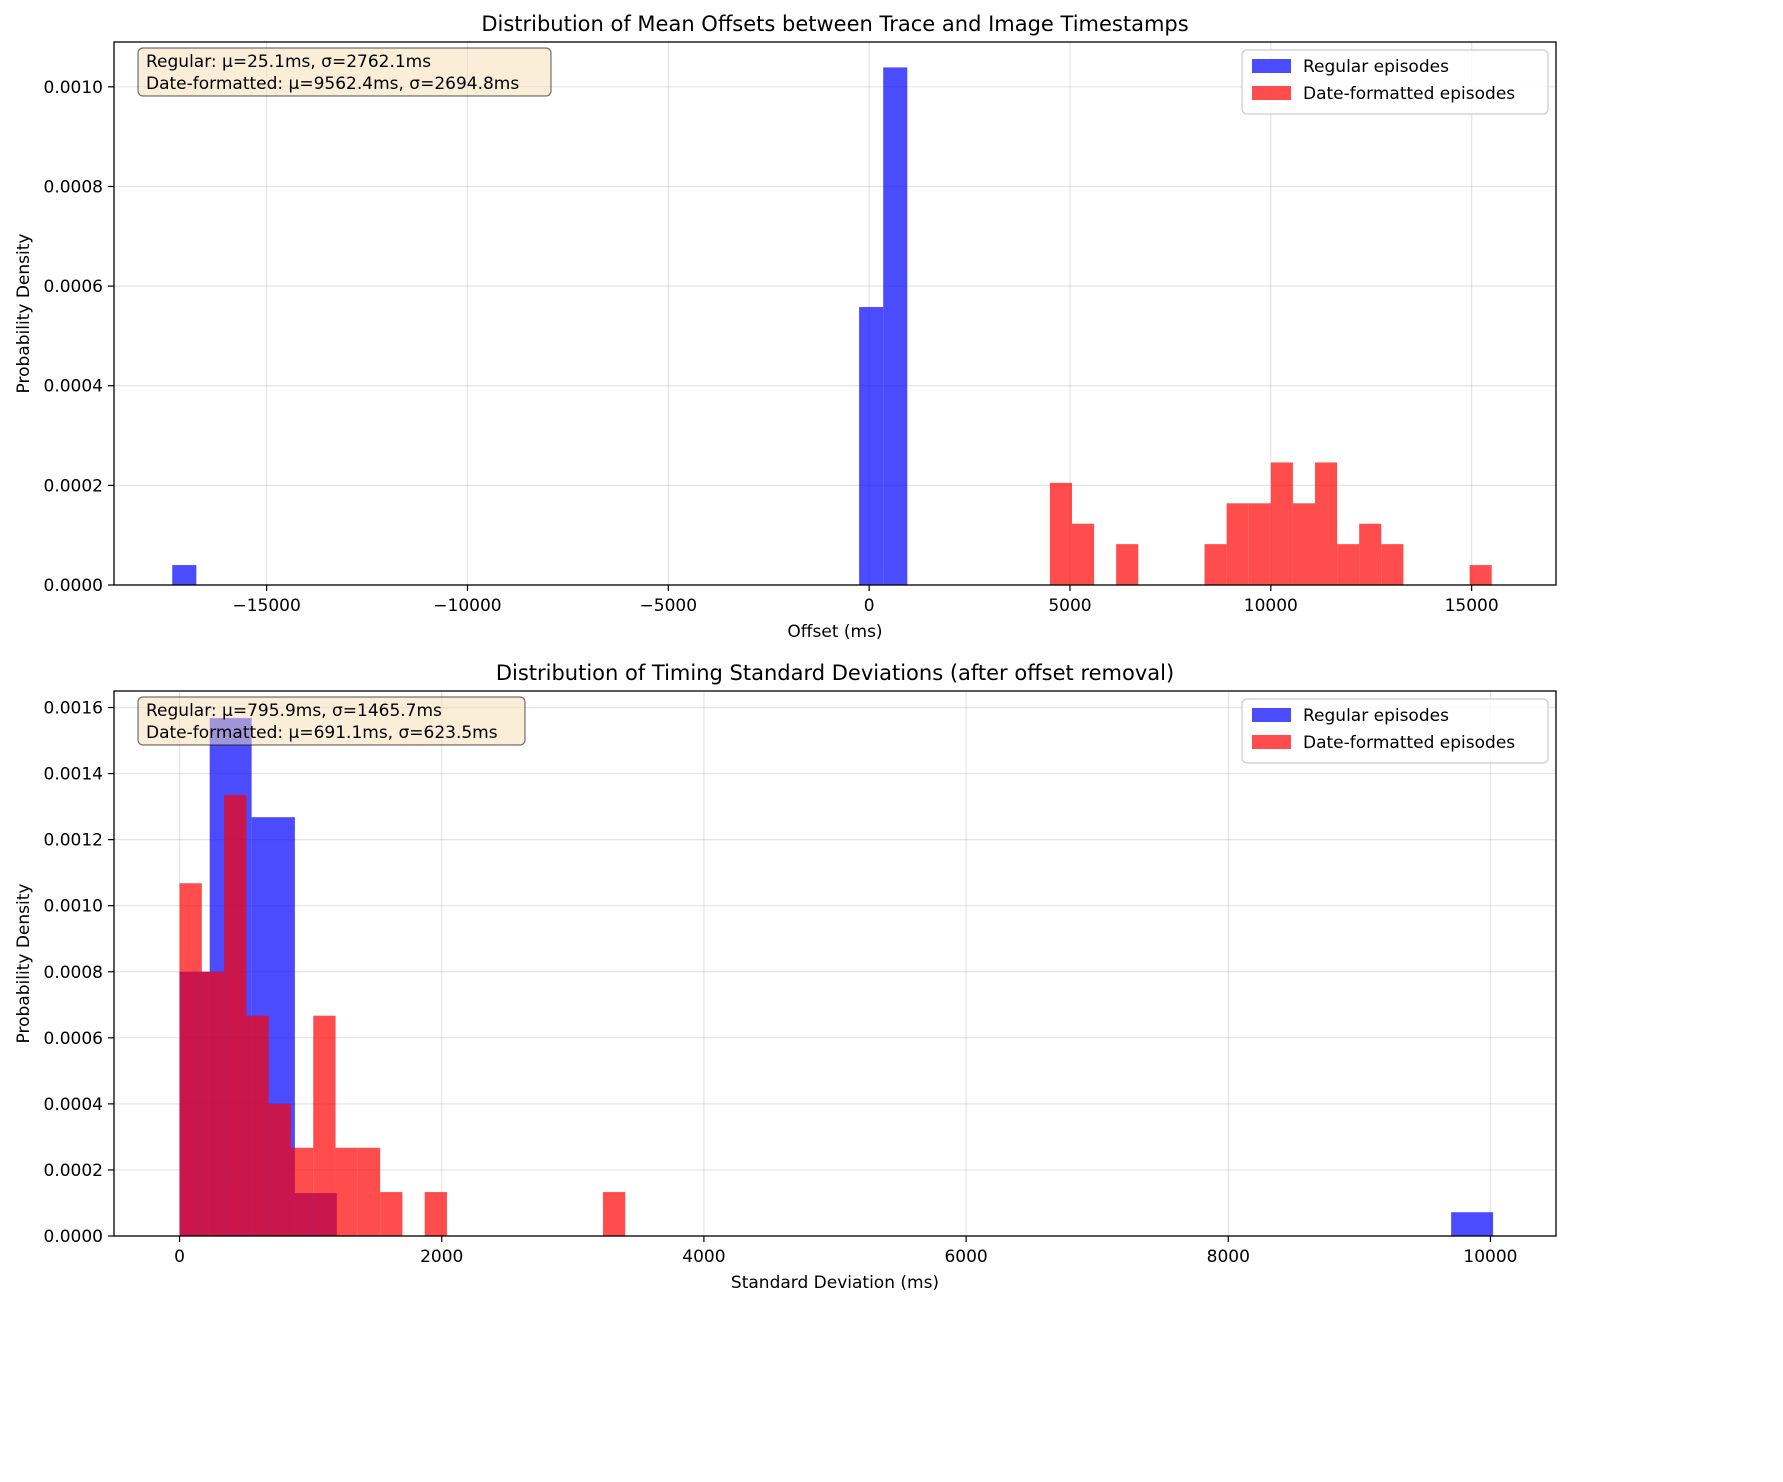 The width and height of the screenshot is (1783, 1482). What do you see at coordinates (467, 606) in the screenshot?
I see `x-tick-label: −10000` at bounding box center [467, 606].